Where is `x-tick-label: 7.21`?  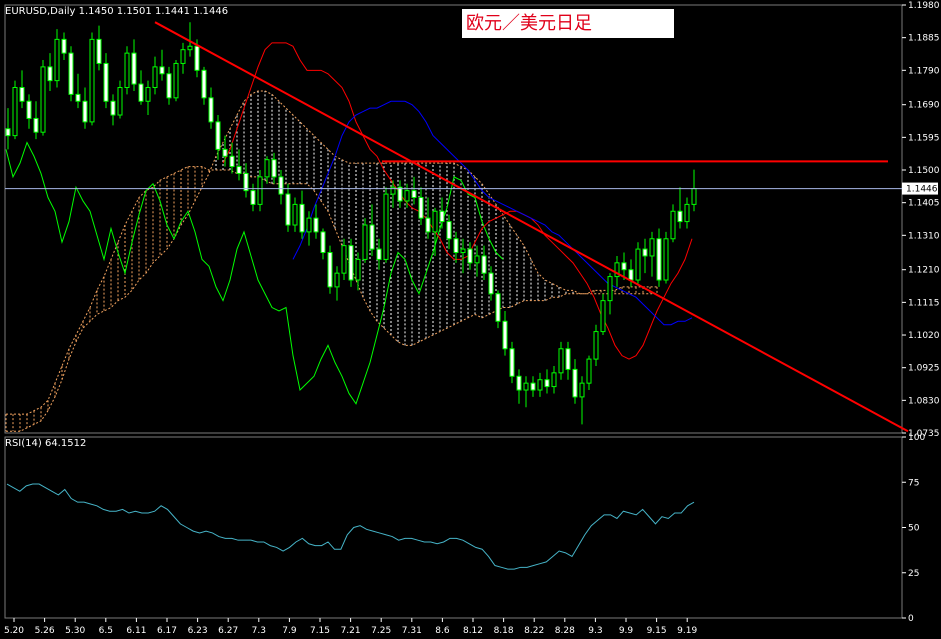
x-tick-label: 7.21 is located at coordinates (351, 631).